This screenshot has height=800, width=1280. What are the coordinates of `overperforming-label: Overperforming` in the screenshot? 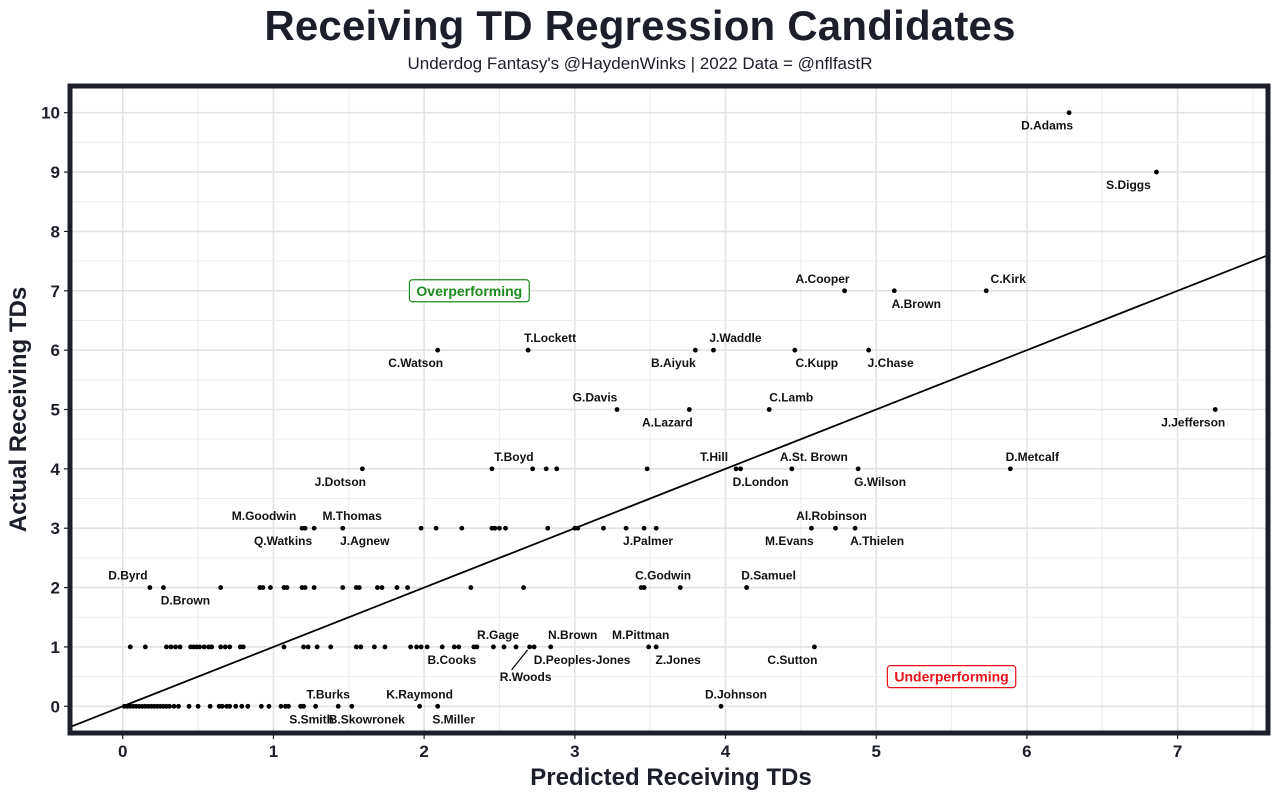 It's located at (469, 291).